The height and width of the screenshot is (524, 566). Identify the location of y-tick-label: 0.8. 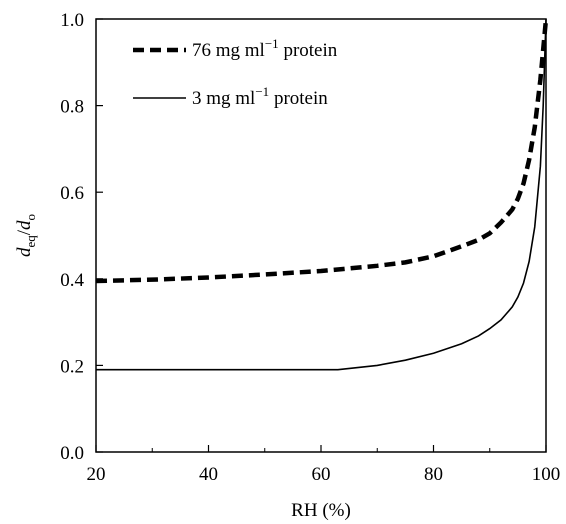
(72, 107).